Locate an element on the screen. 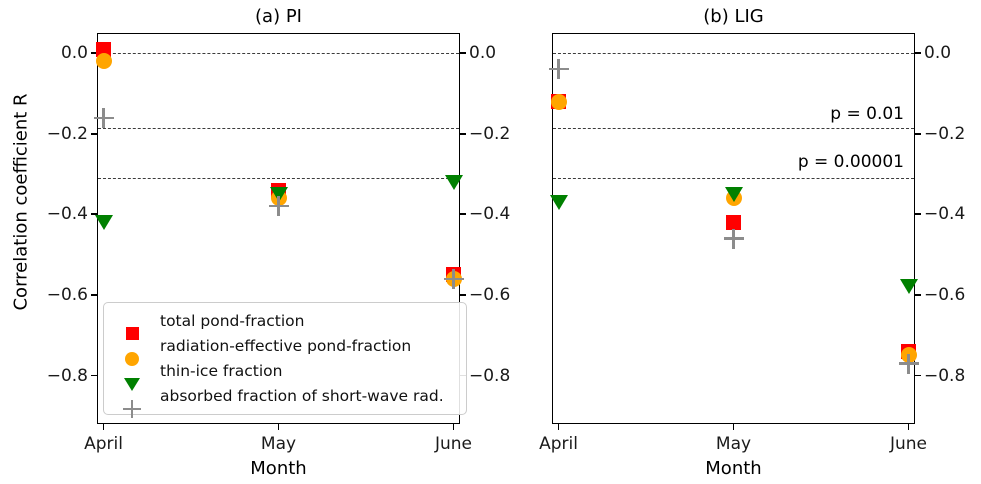 The image size is (981, 484). legend-label: thin-ice fraction is located at coordinates (221, 371).